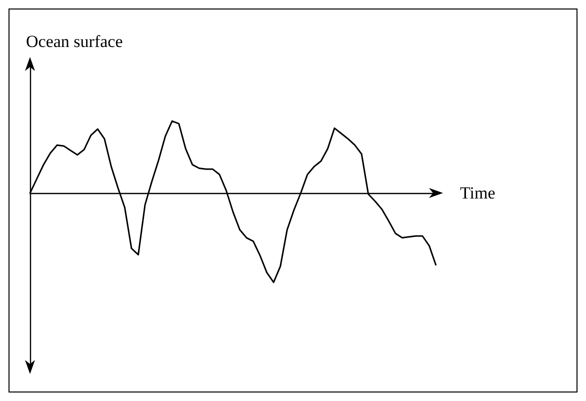 The width and height of the screenshot is (586, 401). What do you see at coordinates (74, 41) in the screenshot?
I see `y-axis-title: Ocean surface` at bounding box center [74, 41].